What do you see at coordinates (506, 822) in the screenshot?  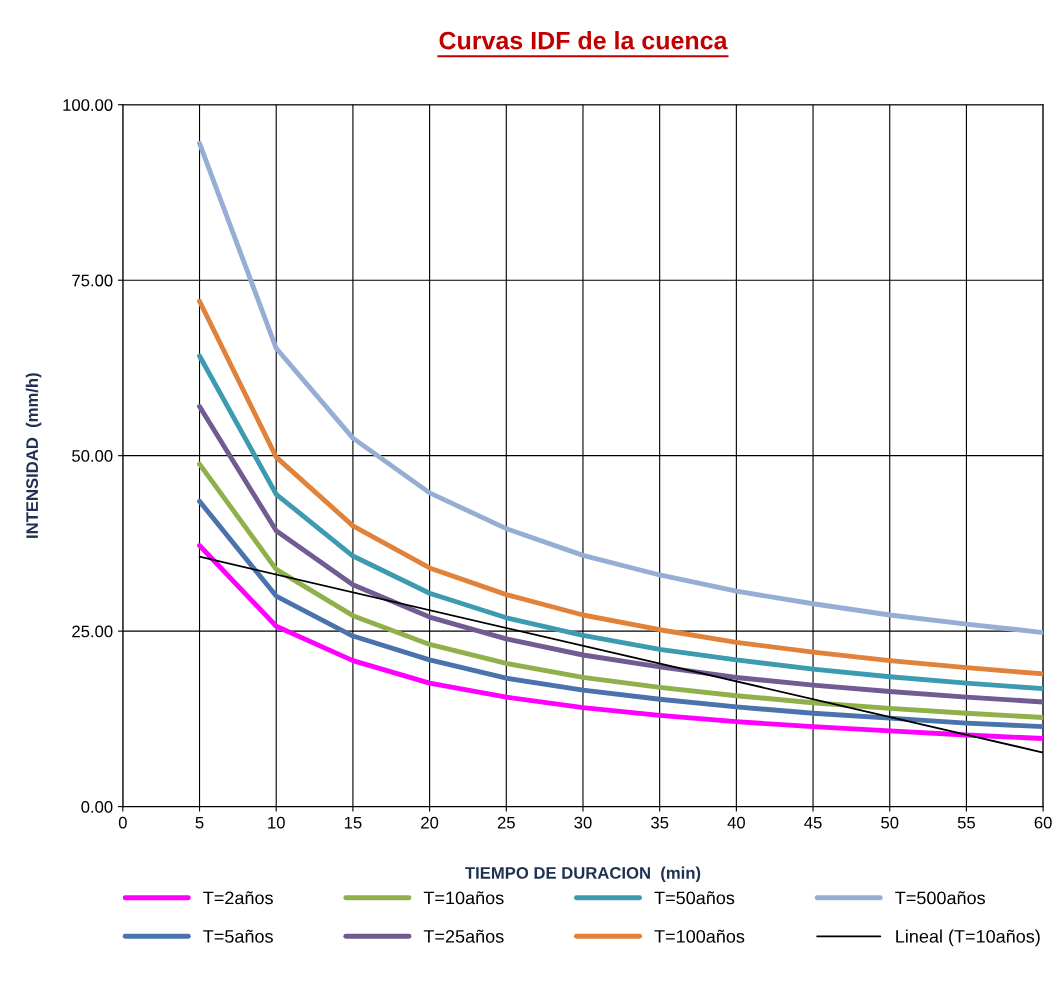 I see `x-tick-label: 25` at bounding box center [506, 822].